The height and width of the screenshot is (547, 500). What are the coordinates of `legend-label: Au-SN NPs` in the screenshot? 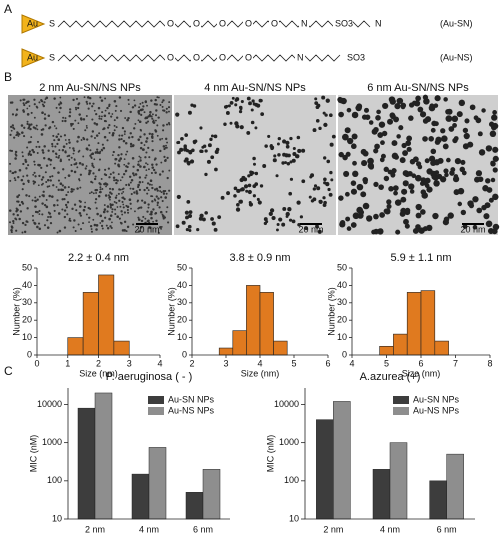 It's located at (191, 399).